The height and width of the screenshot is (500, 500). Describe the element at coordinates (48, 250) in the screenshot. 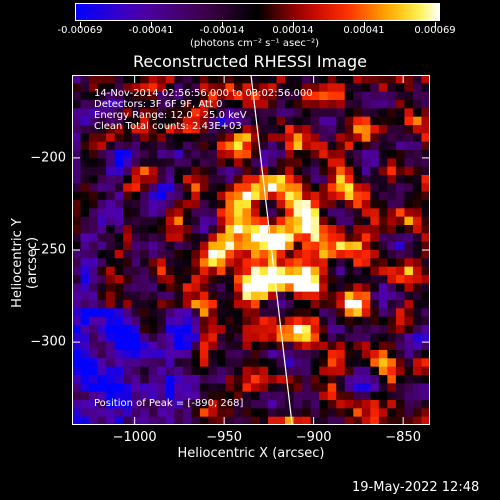

I see `y-tick-label: −250` at that location.